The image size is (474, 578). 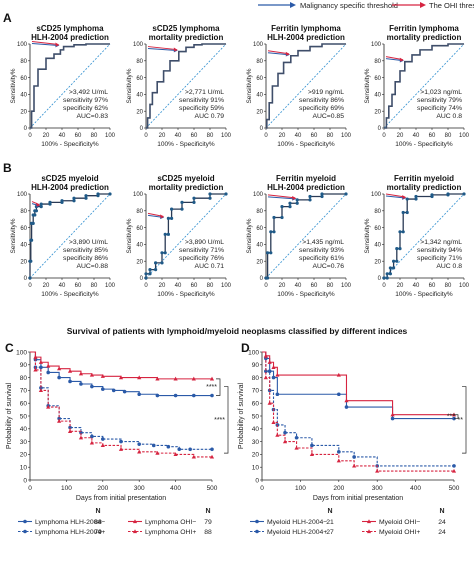 What do you see at coordinates (186, 28) in the screenshot?
I see `roc-title: sCD25 lymphoma` at bounding box center [186, 28].